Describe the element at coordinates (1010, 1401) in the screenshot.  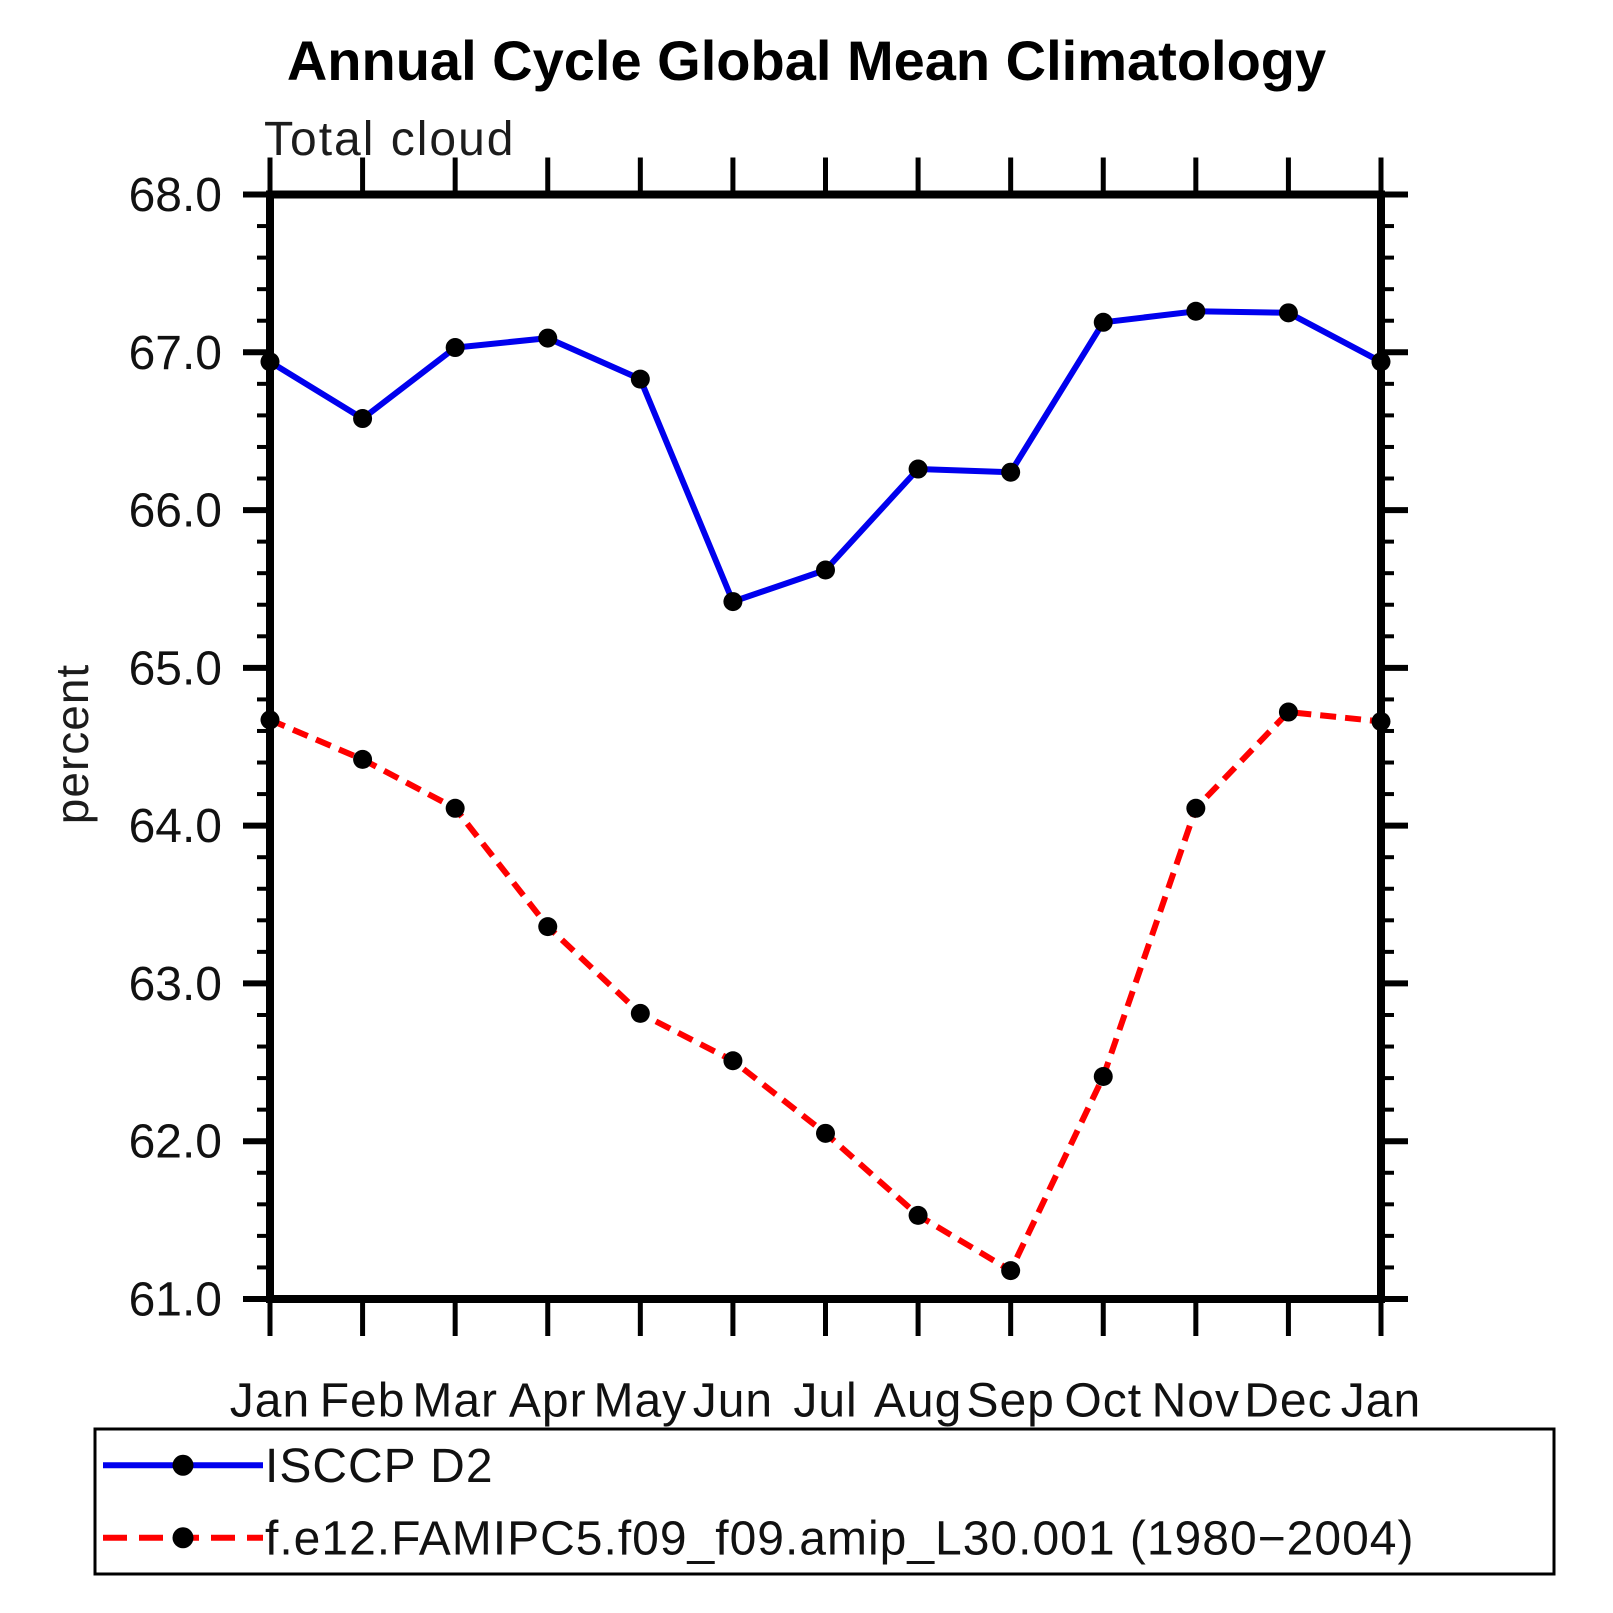
I see `x-tick-label: Sep` at that location.